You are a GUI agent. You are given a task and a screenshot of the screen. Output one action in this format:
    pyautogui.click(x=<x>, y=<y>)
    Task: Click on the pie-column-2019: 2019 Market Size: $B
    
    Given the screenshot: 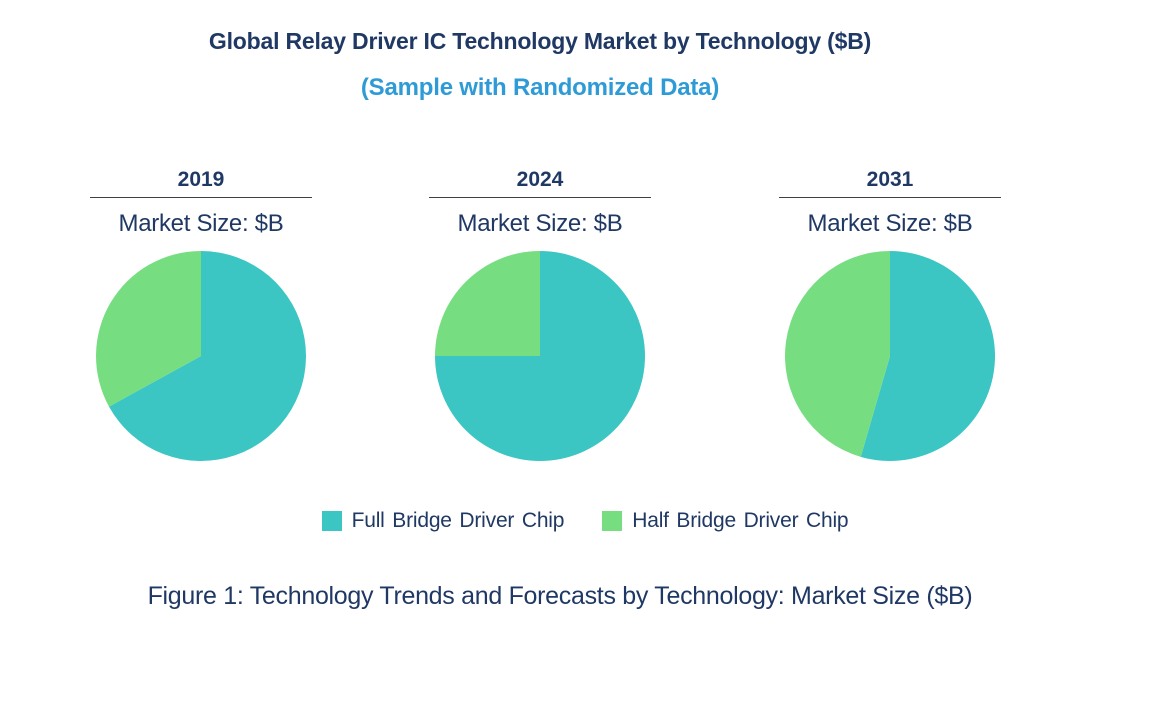 What is the action you would take?
    pyautogui.click(x=201, y=314)
    